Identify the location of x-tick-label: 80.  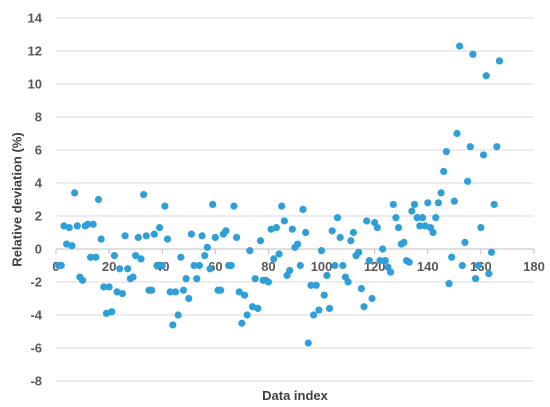
(268, 266).